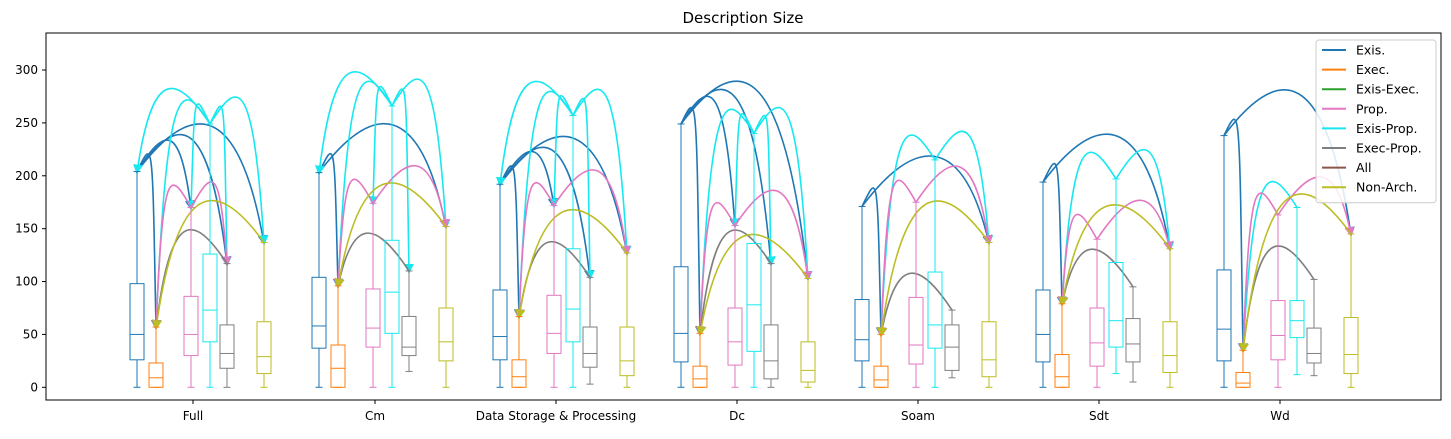  What do you see at coordinates (1279, 416) in the screenshot?
I see `x-tick-label: Wd` at bounding box center [1279, 416].